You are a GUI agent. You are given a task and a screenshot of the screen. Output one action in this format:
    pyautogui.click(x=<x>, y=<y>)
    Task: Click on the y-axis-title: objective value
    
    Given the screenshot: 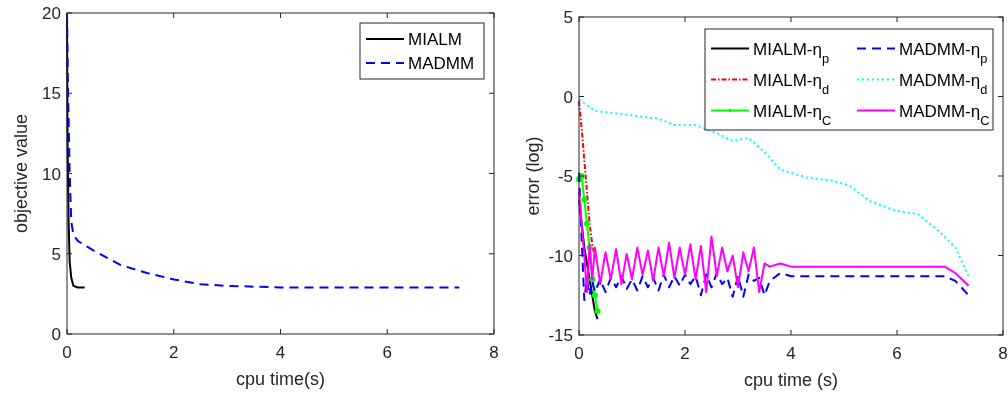 What is the action you would take?
    pyautogui.click(x=21, y=173)
    